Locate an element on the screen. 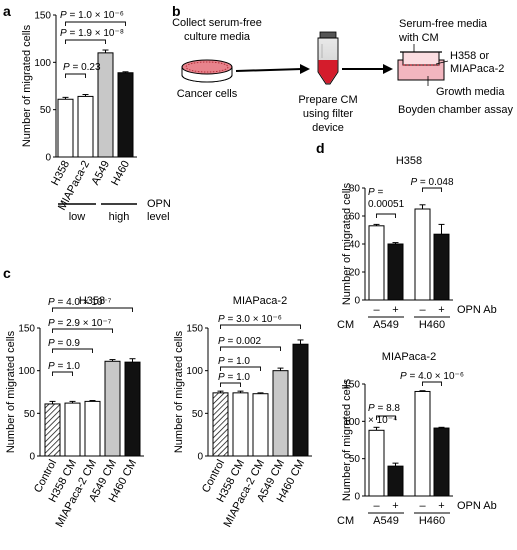  p-value-label: × 10⁻⁴ is located at coordinates (382, 420).